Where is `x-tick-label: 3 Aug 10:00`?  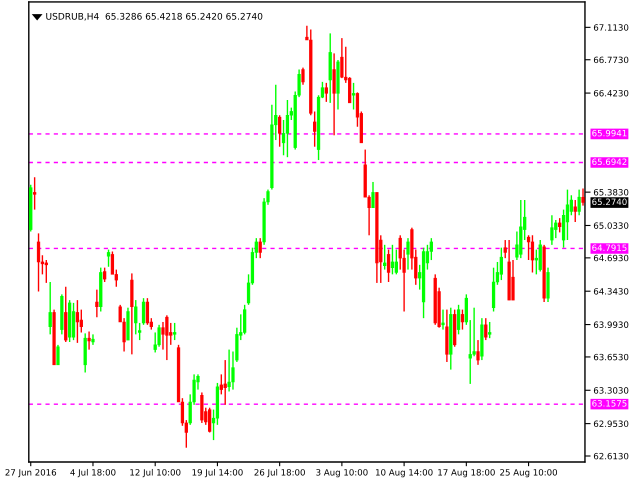 x-tick-label: 3 Aug 10:00 is located at coordinates (342, 473).